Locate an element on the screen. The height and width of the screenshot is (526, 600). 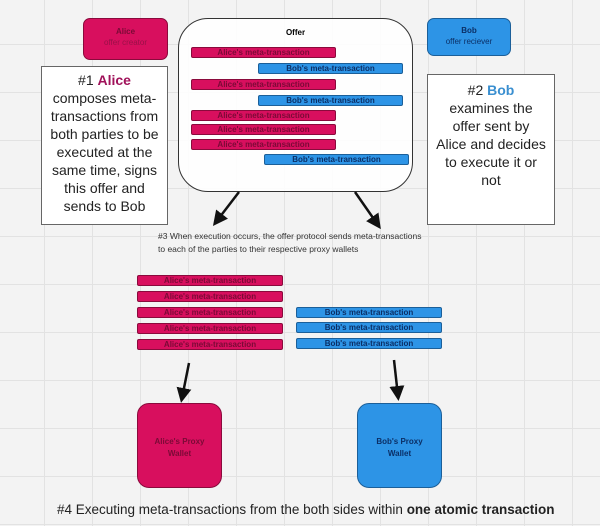
offer-title: Offer is located at coordinates (295, 32).